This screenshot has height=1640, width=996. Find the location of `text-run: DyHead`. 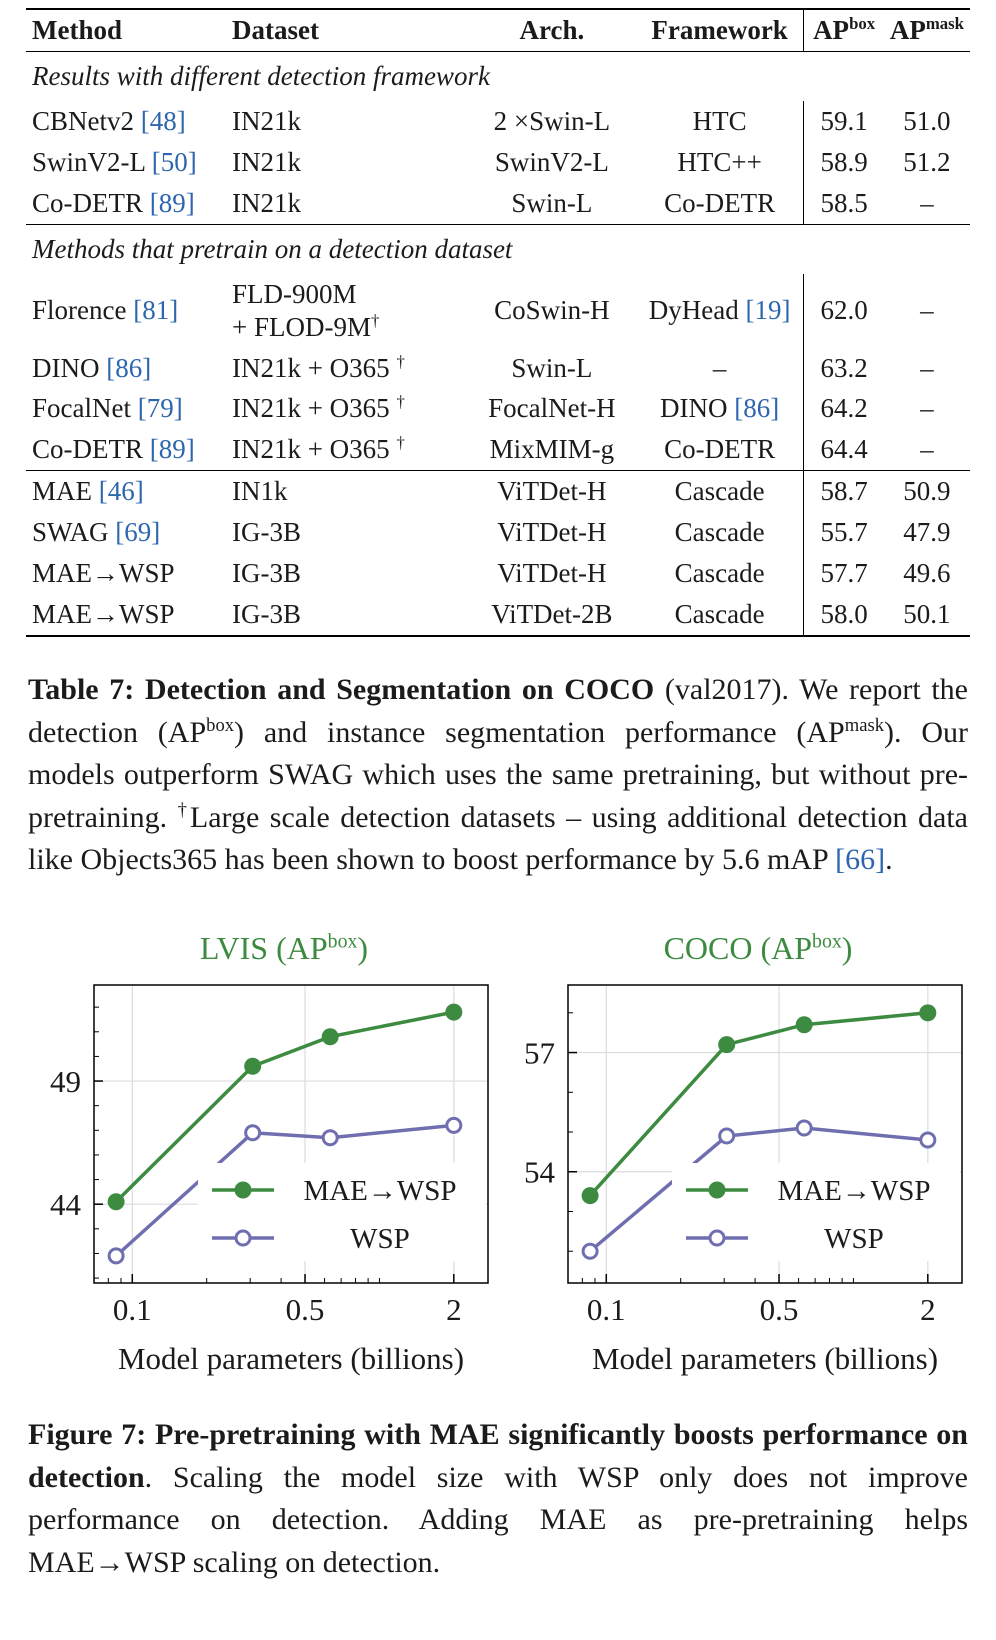

text-run: DyHead is located at coordinates (697, 310).